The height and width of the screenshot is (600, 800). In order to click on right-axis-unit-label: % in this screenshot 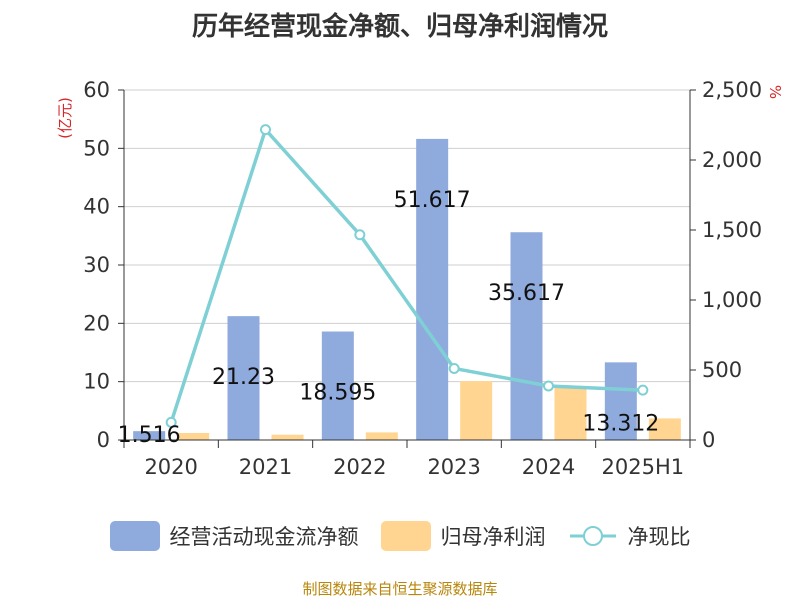, I will do `click(775, 92)`.